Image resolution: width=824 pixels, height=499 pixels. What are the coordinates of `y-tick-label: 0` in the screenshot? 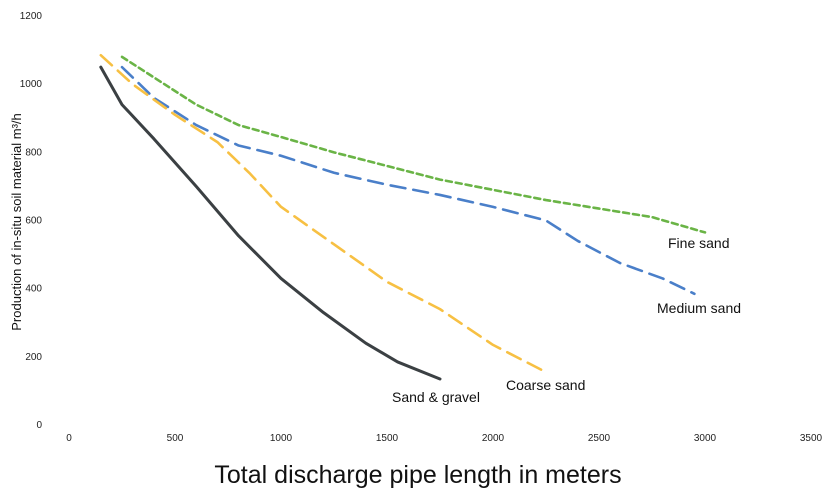 It's located at (39, 425).